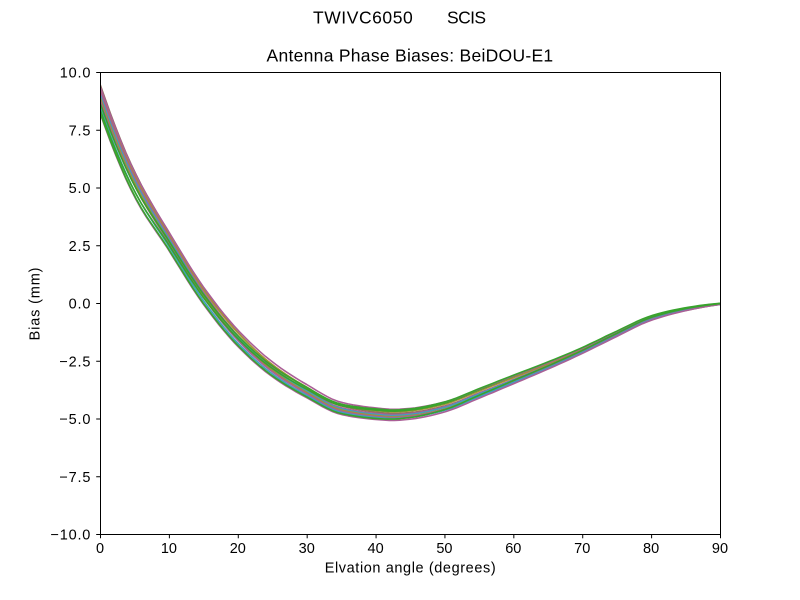  I want to click on svg-text: 10, so click(169, 549).